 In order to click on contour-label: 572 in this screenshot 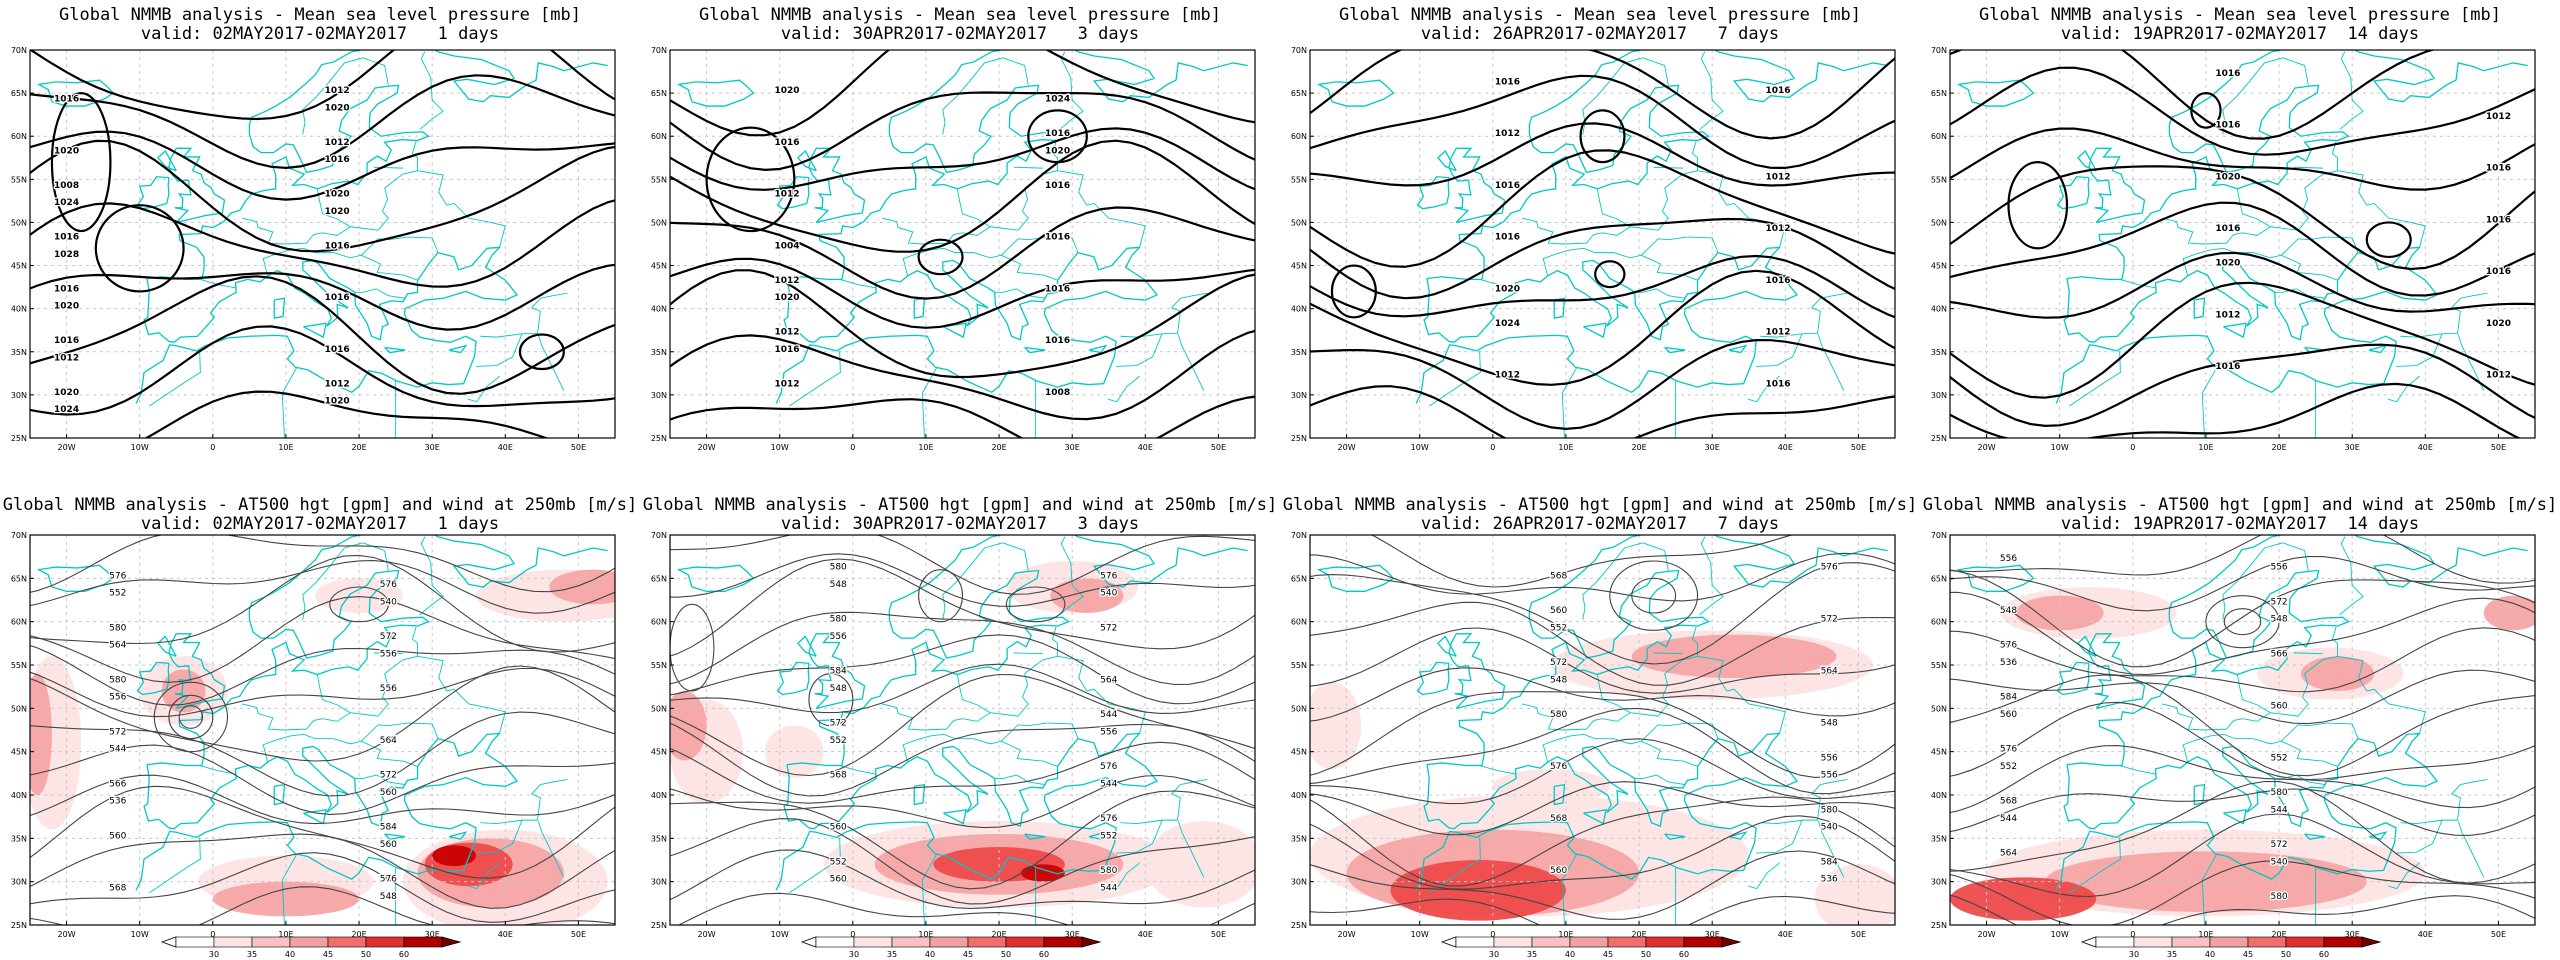, I will do `click(1829, 620)`.